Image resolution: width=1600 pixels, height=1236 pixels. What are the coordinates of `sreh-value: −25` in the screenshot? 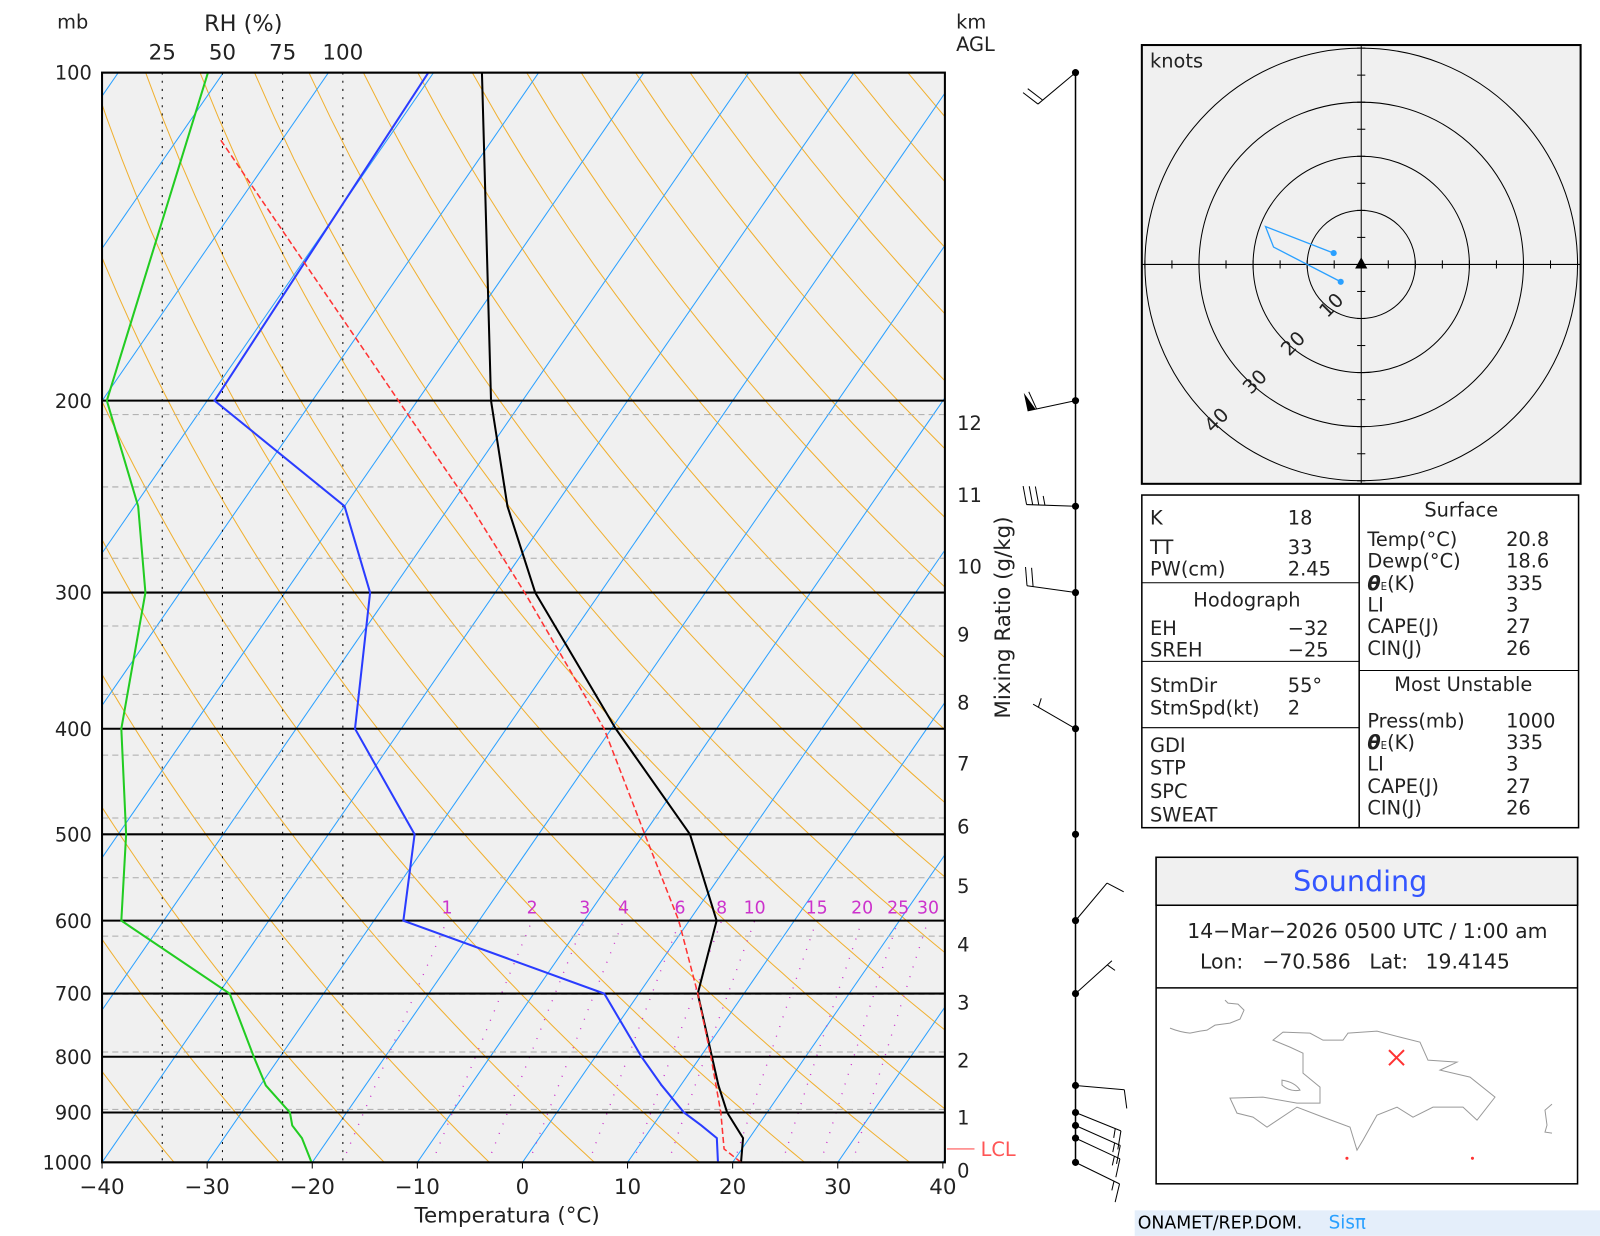 It's located at (1308, 649).